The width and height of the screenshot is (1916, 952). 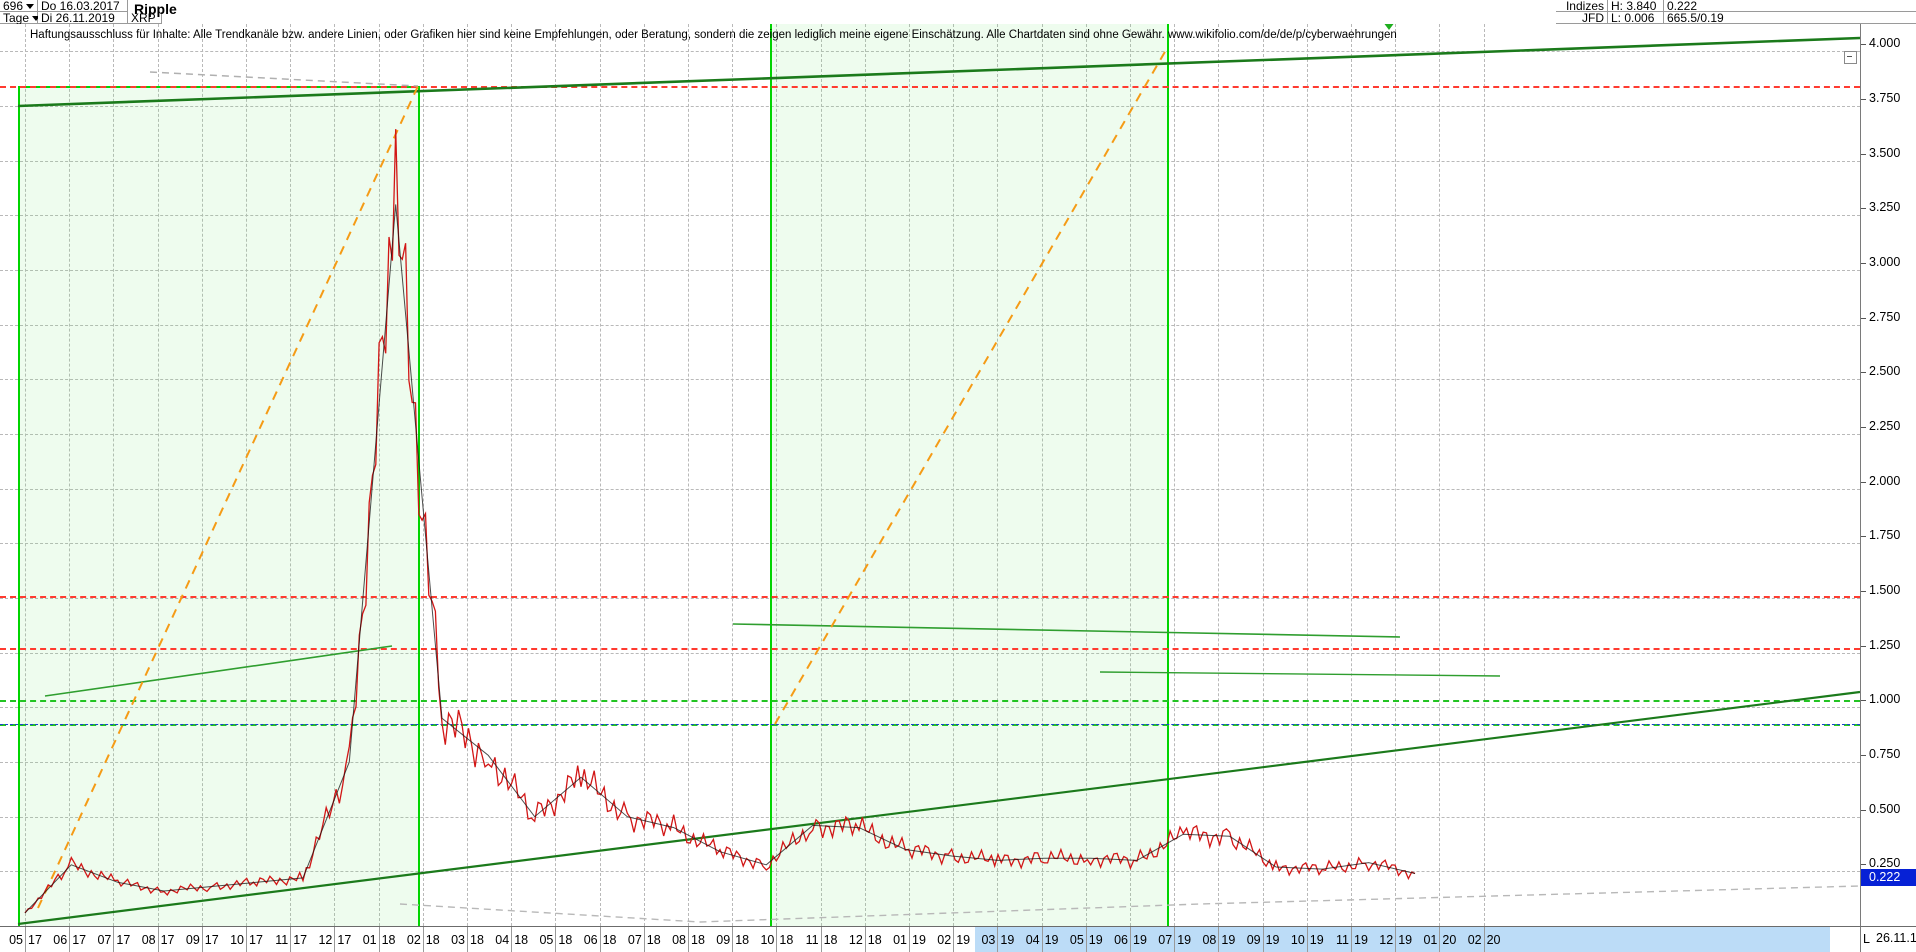 I want to click on interval-selector: Tage, so click(x=20, y=18).